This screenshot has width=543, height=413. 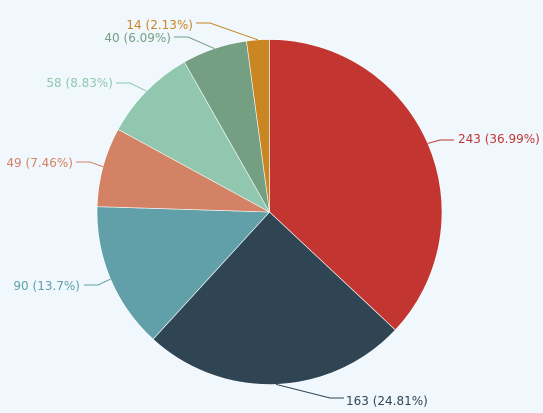 What do you see at coordinates (39, 163) in the screenshot?
I see `slice-label: 49 (7.46%)` at bounding box center [39, 163].